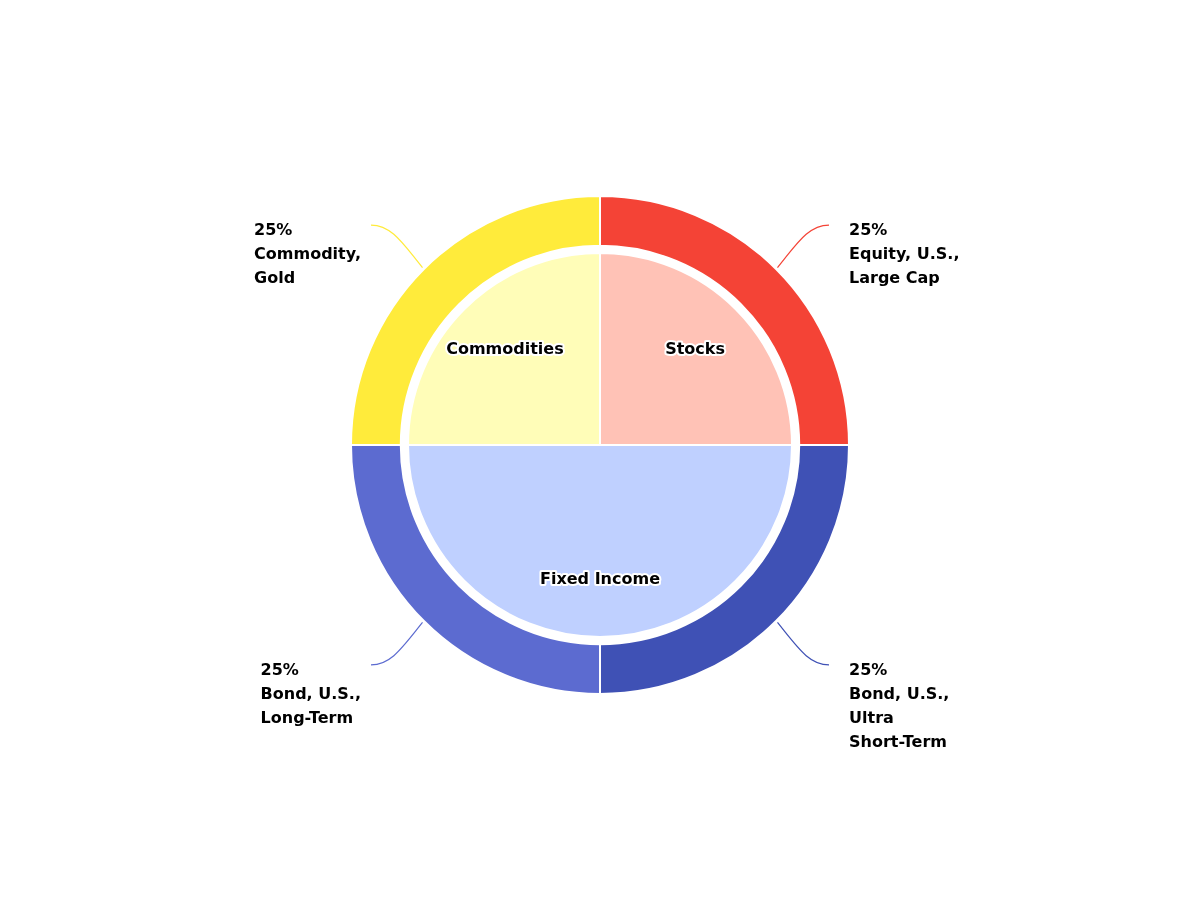  Describe the element at coordinates (311, 706) in the screenshot. I see `slice-label: Bond, U.S., Long-Term` at that location.